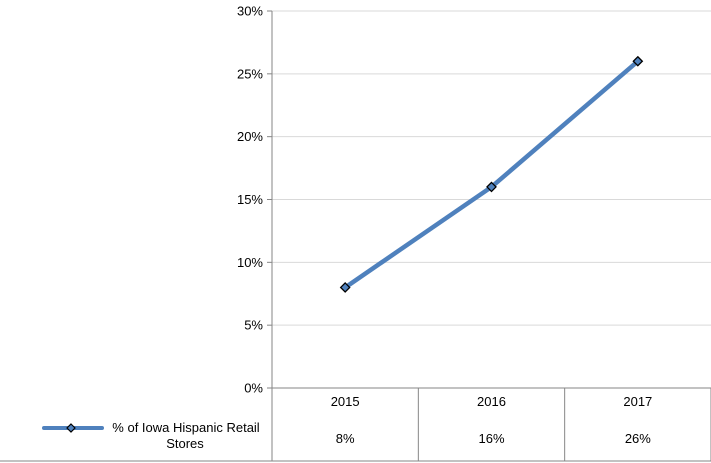 This screenshot has height=463, width=711. I want to click on y-axis-tick-labels: 0% 5% 10% 15% 20% 25% 30%, so click(250, 200).